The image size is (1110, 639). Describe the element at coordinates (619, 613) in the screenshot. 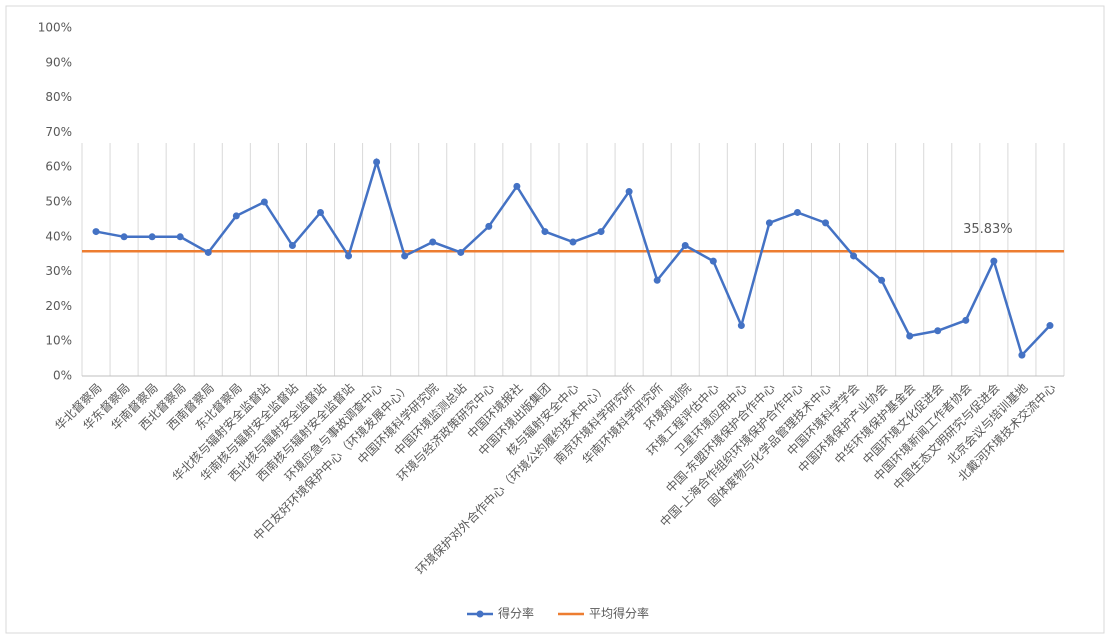

I see `legend-label: 平均得分率` at that location.